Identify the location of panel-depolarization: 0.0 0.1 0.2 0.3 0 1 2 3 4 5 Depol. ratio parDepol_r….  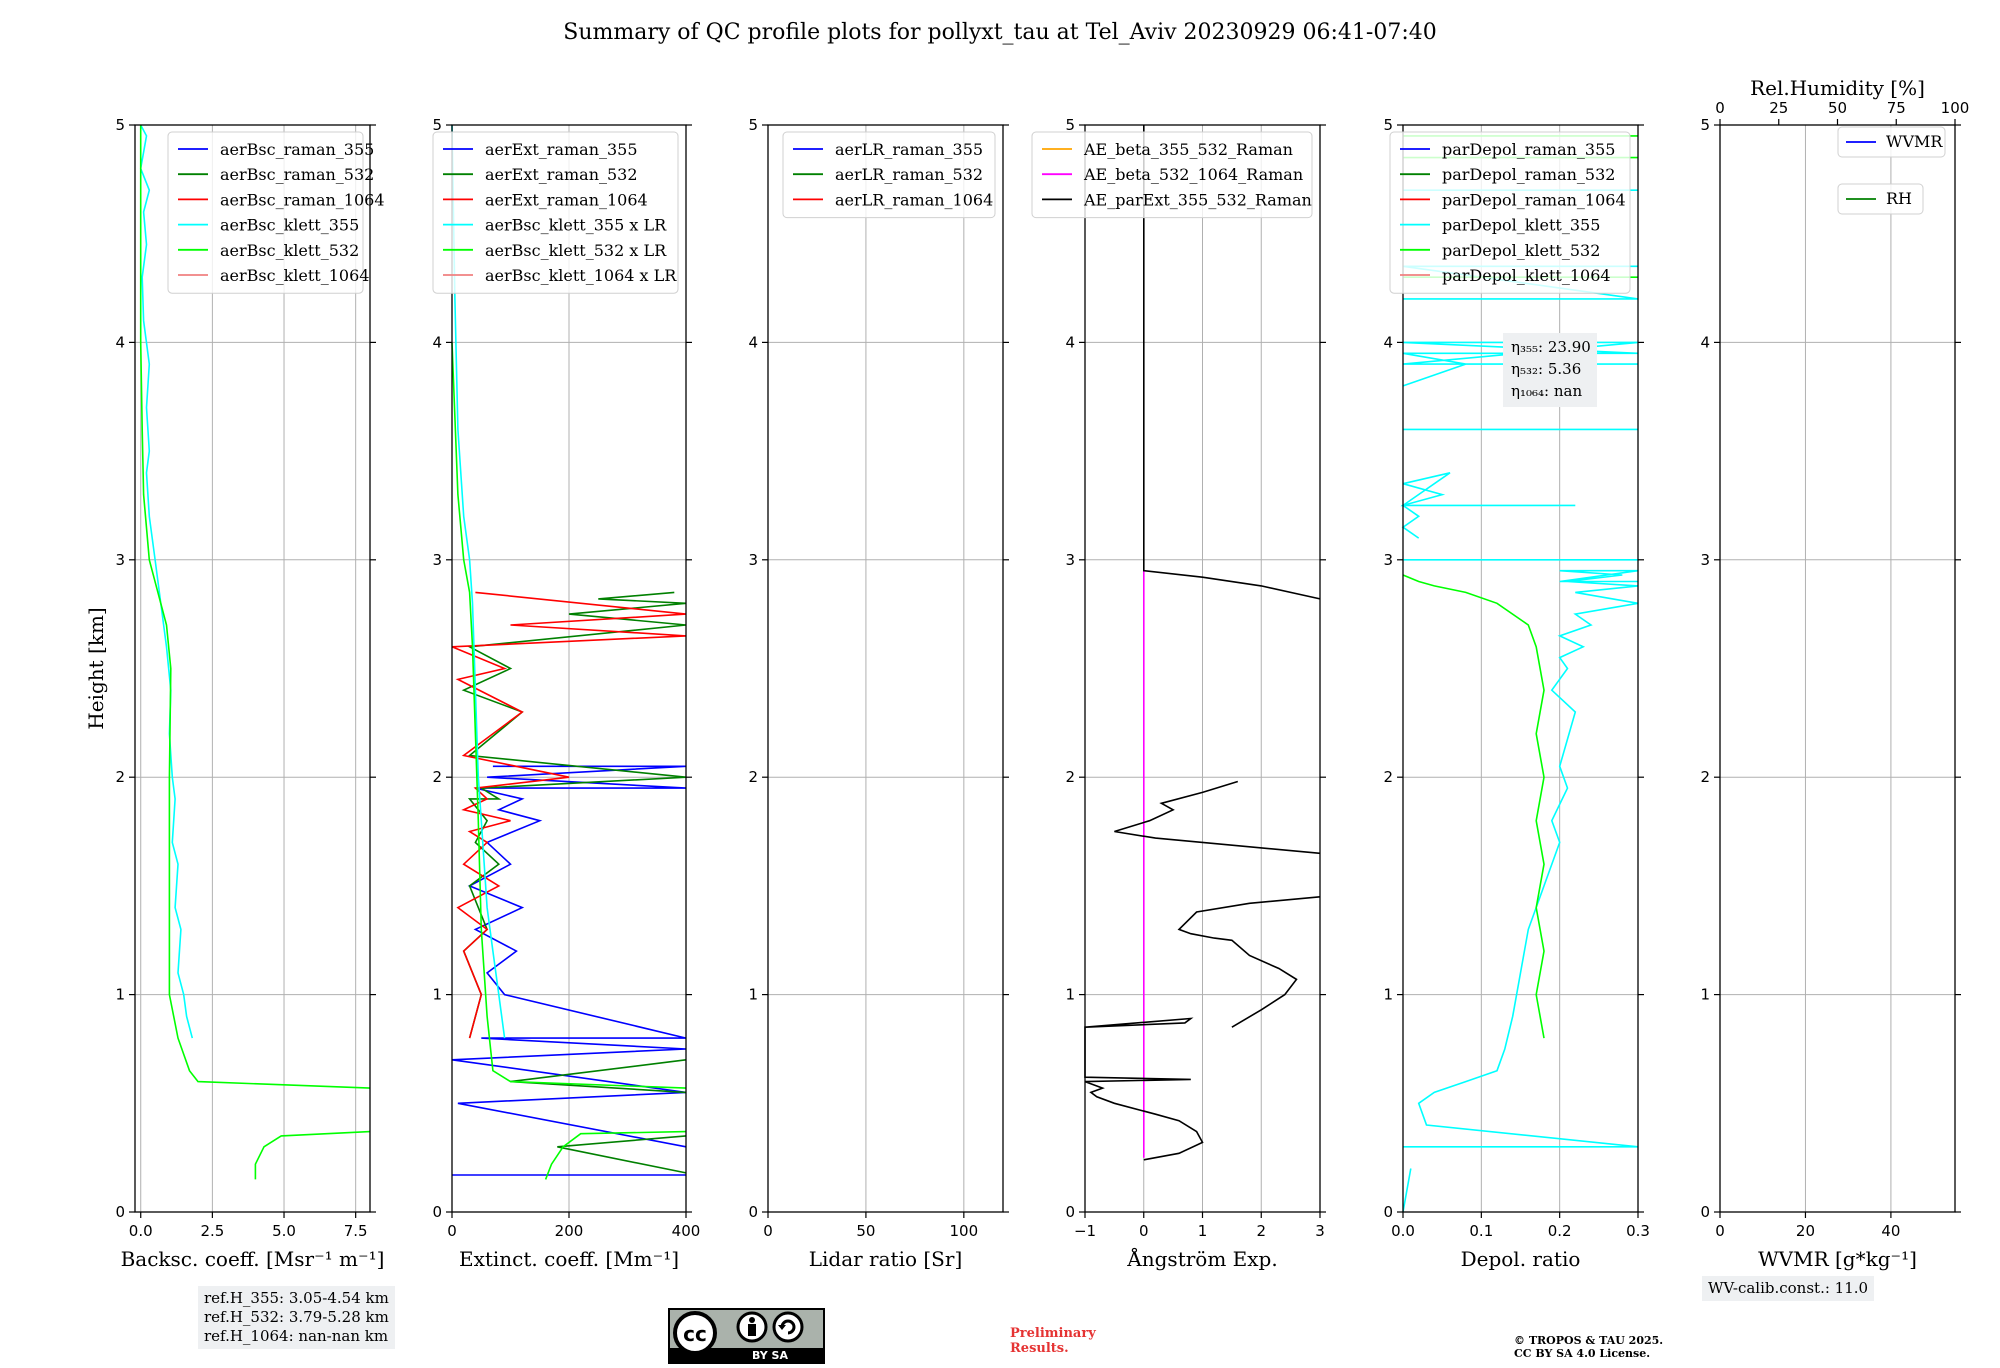
(1516, 693).